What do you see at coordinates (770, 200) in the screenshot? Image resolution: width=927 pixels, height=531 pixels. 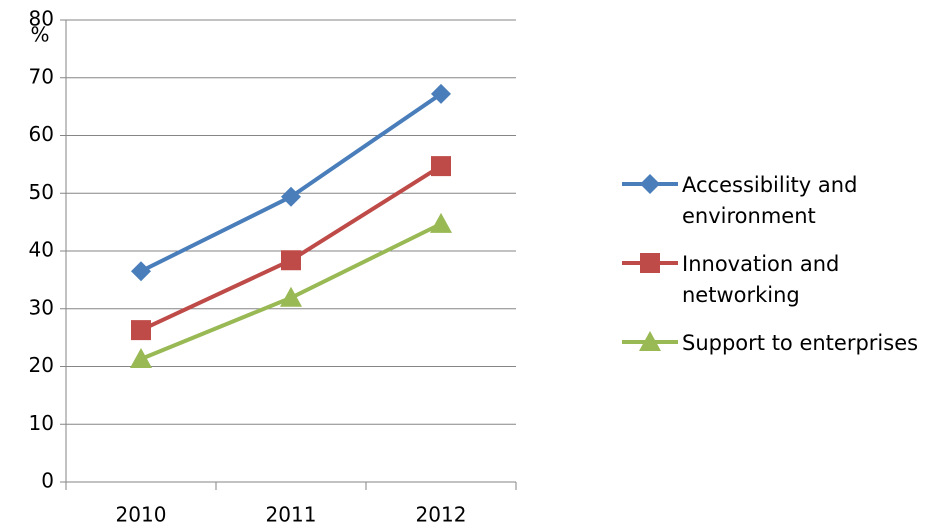 I see `legend-label: Accessibility and environment` at bounding box center [770, 200].